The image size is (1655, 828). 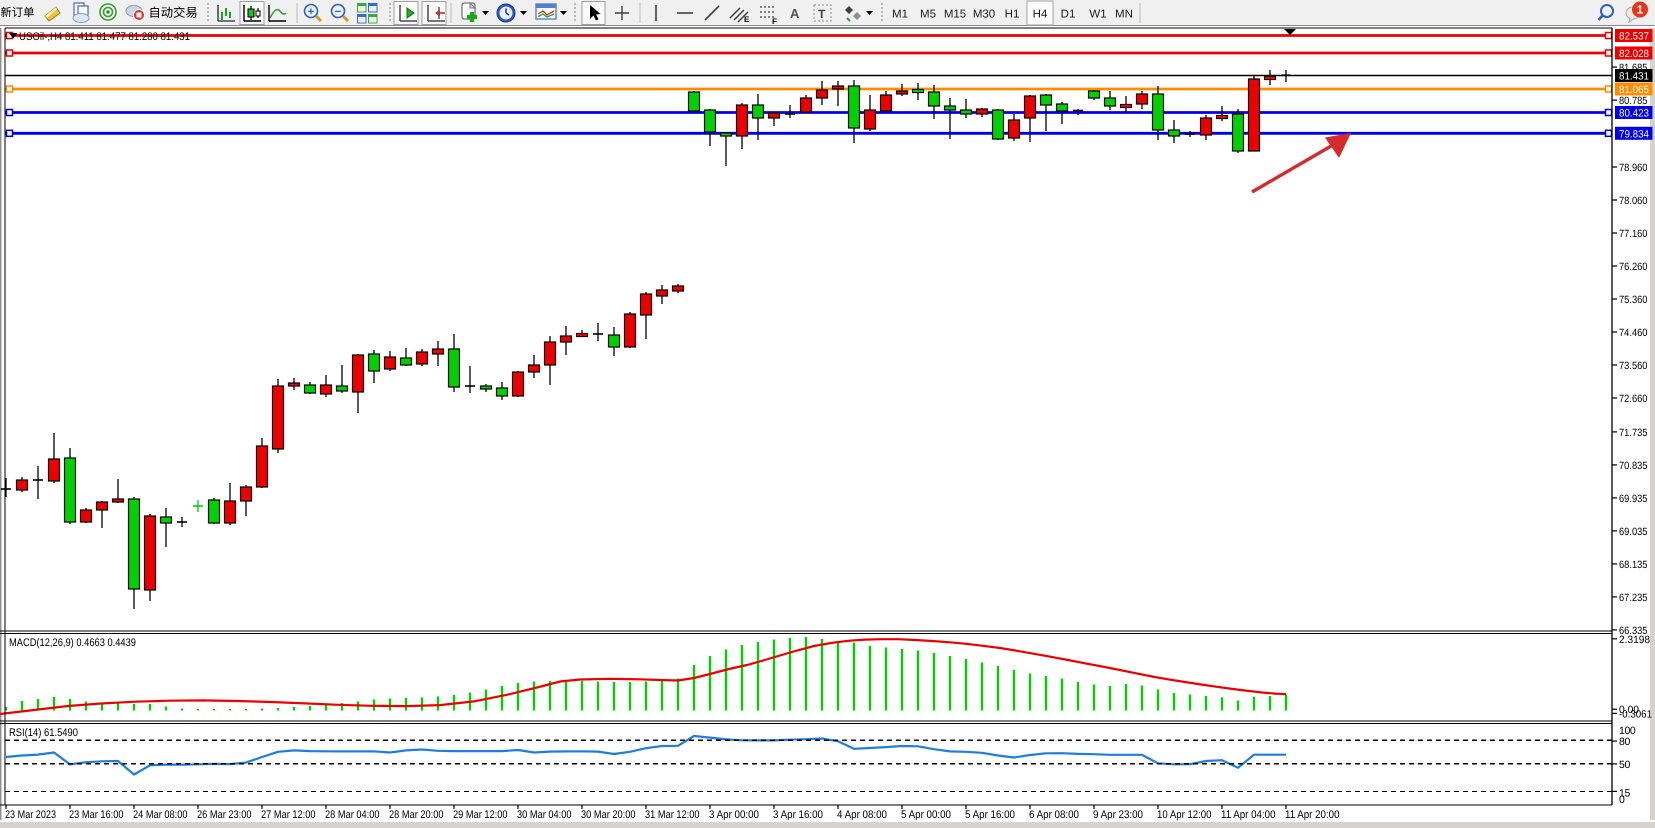 I want to click on svg-text: 15, so click(x=1624, y=794).